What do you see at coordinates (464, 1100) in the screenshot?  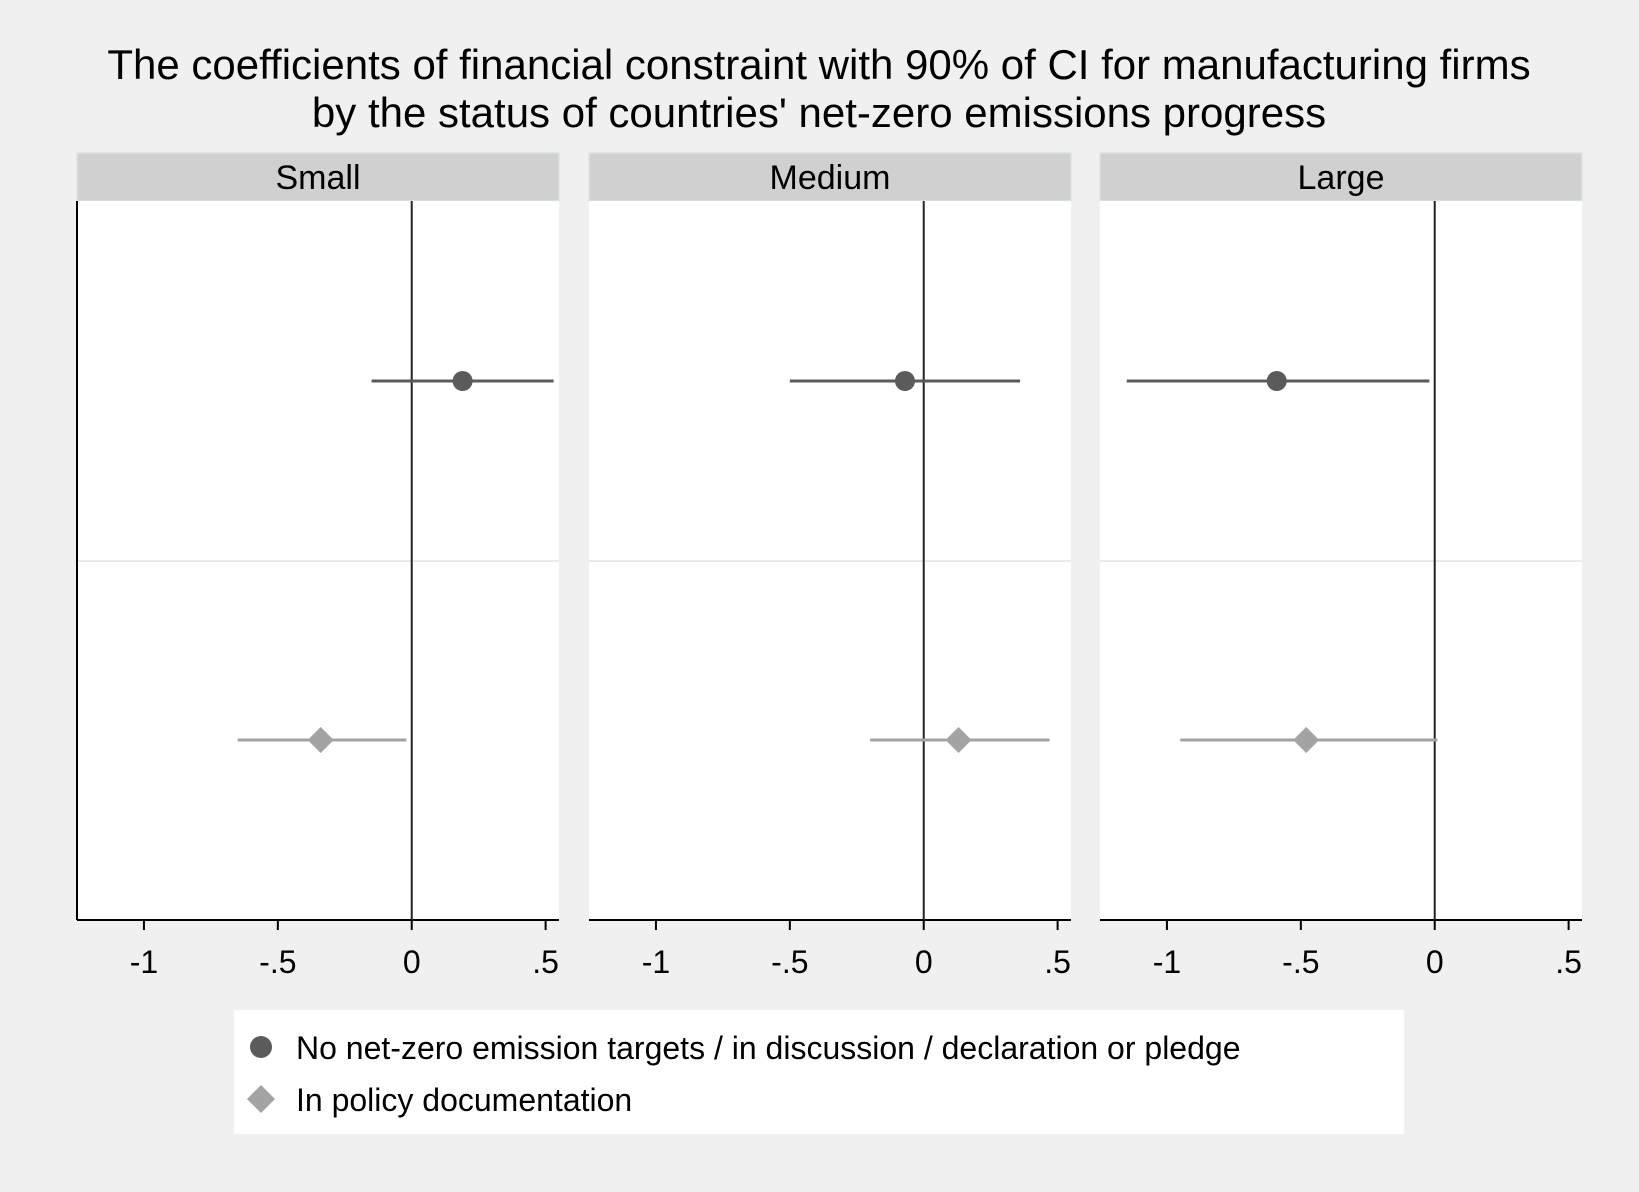 I see `legend-label-policy-documentation: In policy documentation` at bounding box center [464, 1100].